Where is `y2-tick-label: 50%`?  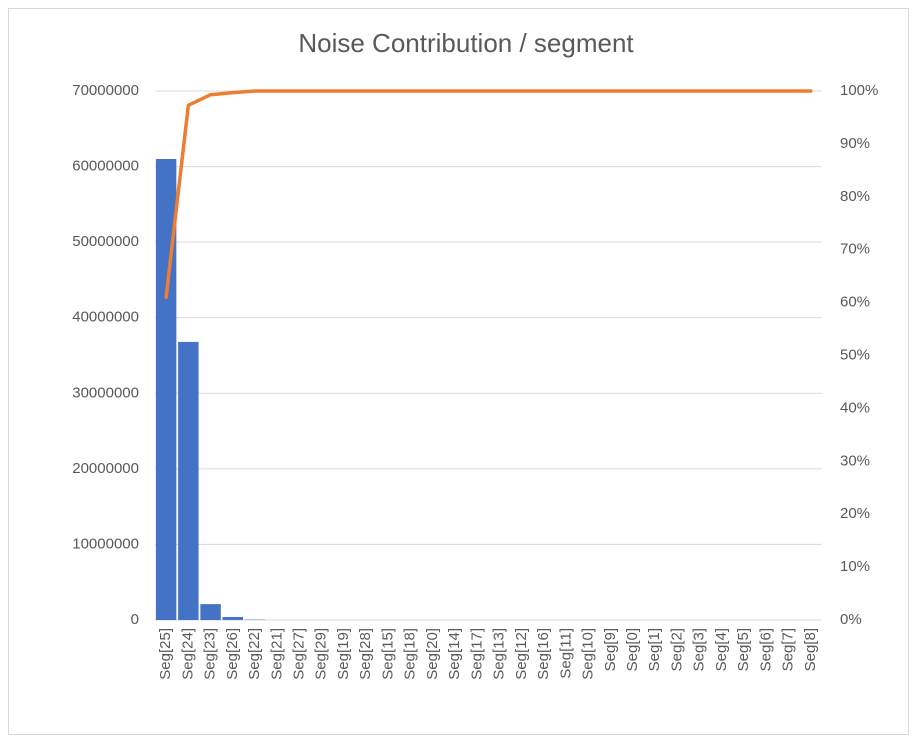
y2-tick-label: 50% is located at coordinates (855, 354).